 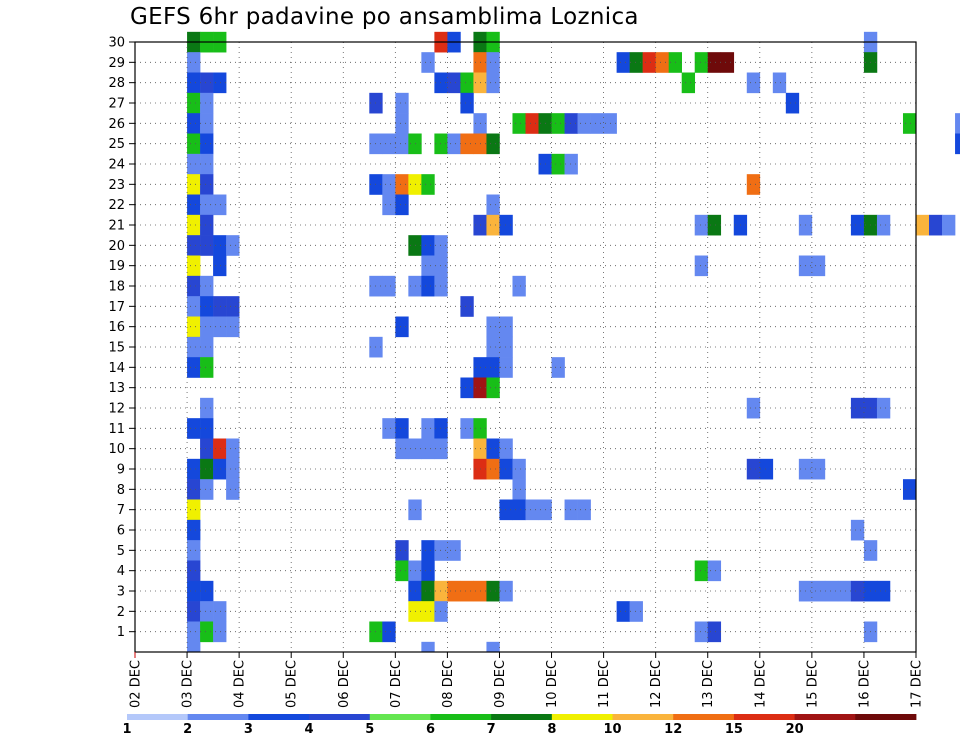 I want to click on colorbar-label: 6, so click(x=430, y=729).